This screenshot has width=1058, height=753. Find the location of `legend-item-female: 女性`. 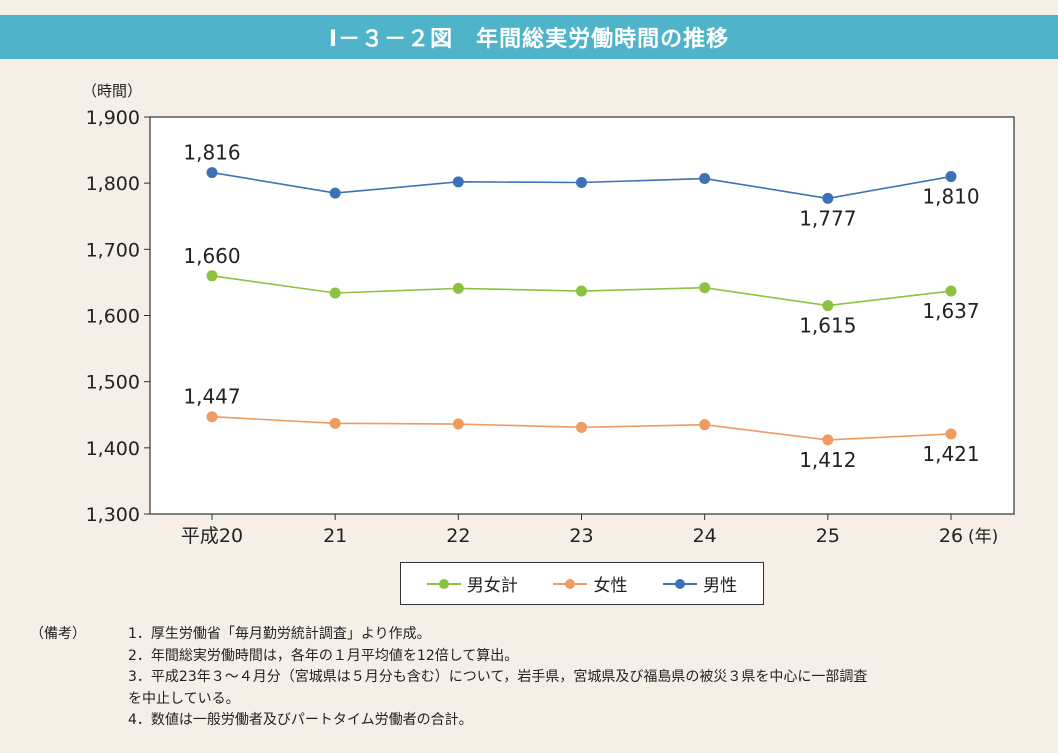

legend-item-female: 女性 is located at coordinates (590, 583).